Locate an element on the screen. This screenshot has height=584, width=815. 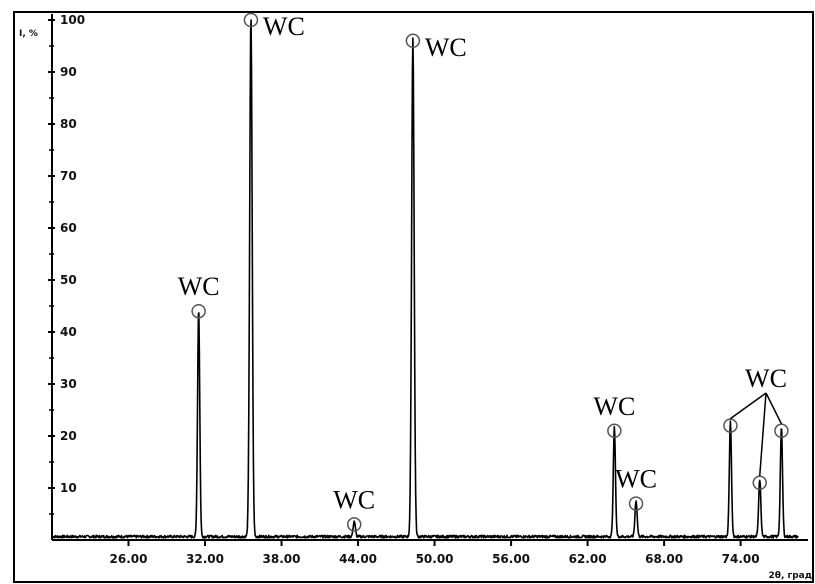
x-tick-label: 74.00 is located at coordinates (741, 559).